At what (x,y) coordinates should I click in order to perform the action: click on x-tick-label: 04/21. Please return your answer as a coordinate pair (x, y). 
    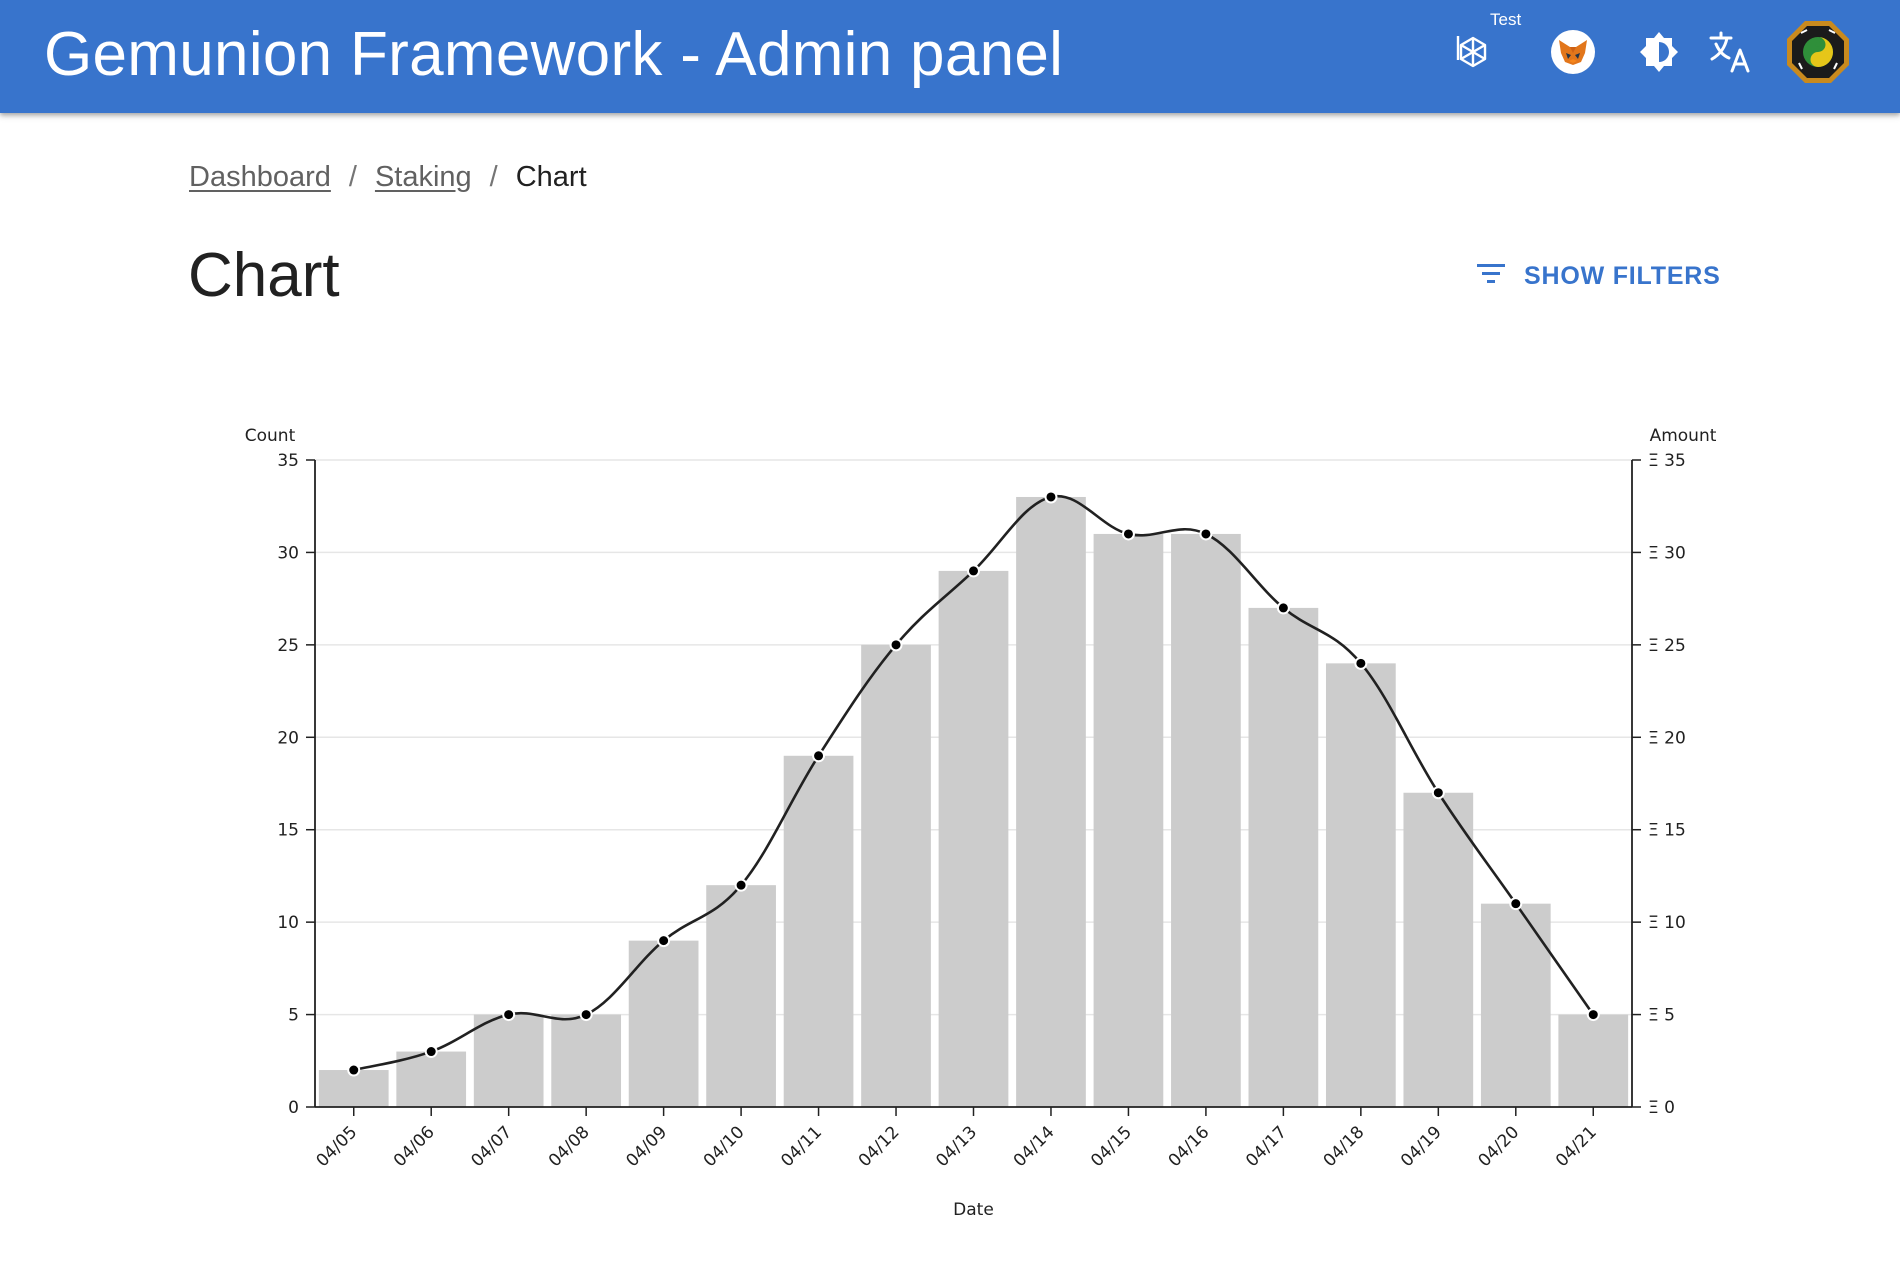
    Looking at the image, I should click on (1576, 1146).